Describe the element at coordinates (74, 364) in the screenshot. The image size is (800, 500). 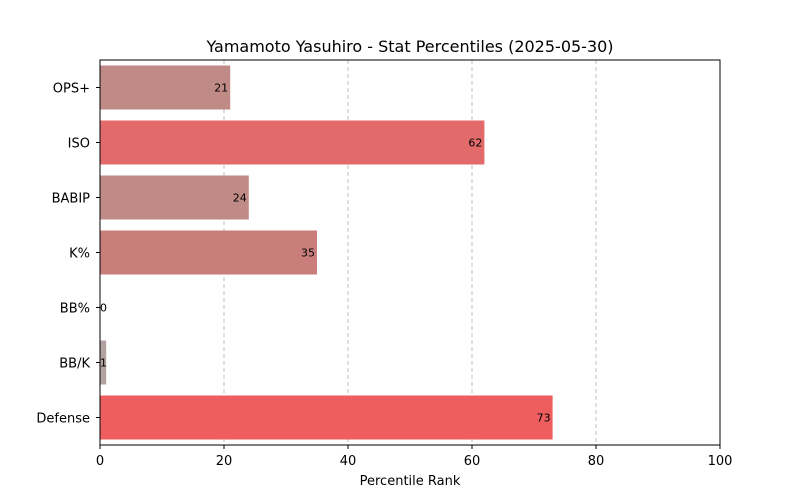
I see `y-tick-label: BB/K` at that location.